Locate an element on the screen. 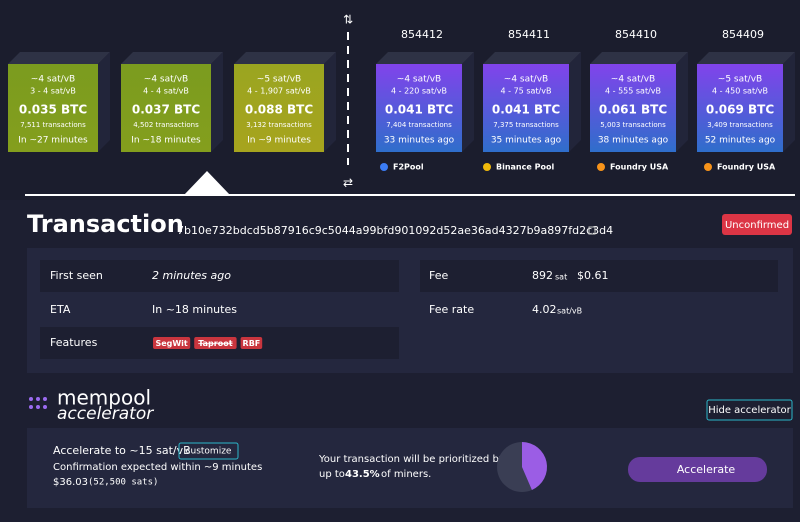 The image size is (800, 522). accelerate-button is located at coordinates (697, 469).